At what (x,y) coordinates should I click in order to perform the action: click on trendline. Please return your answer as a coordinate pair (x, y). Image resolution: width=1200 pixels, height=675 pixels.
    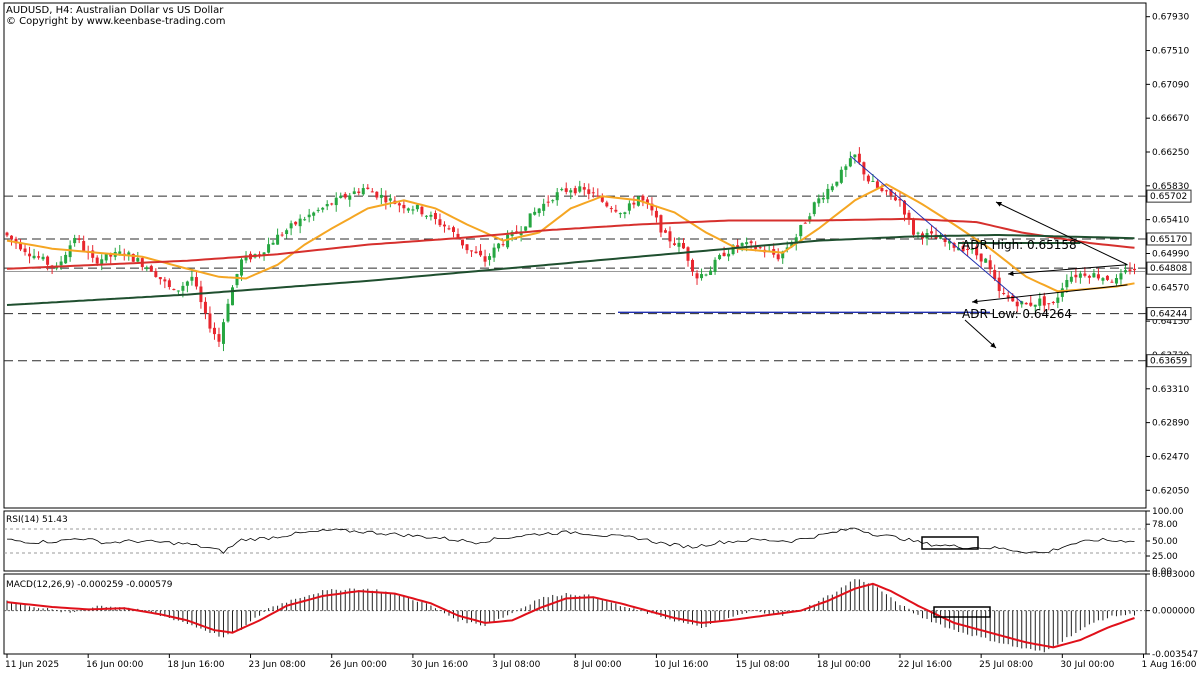
    Looking at the image, I should click on (936, 229).